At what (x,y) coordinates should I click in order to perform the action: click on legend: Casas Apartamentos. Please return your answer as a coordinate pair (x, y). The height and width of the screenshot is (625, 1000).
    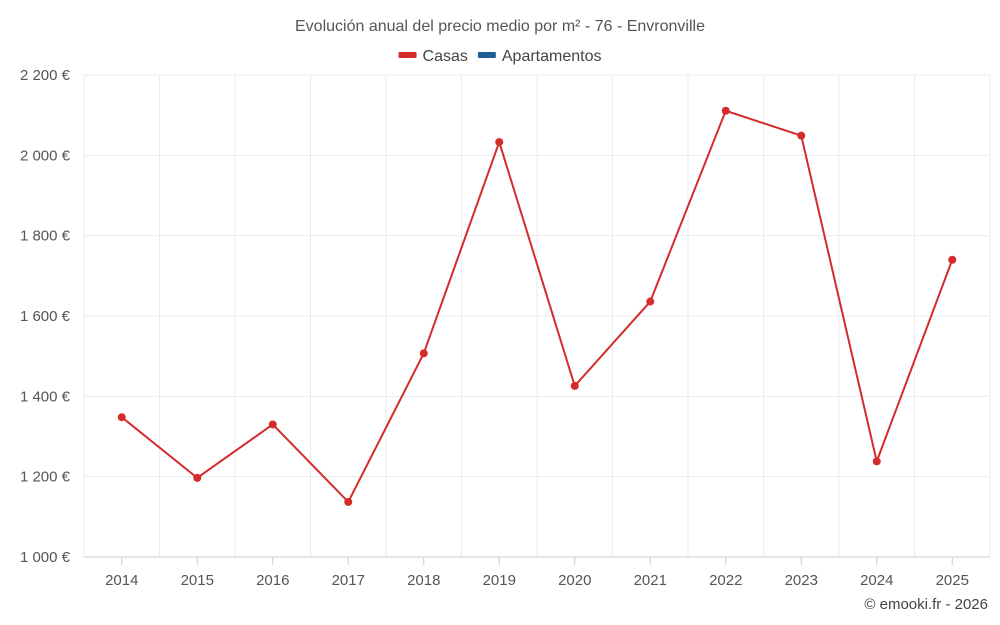
    Looking at the image, I should click on (500, 56).